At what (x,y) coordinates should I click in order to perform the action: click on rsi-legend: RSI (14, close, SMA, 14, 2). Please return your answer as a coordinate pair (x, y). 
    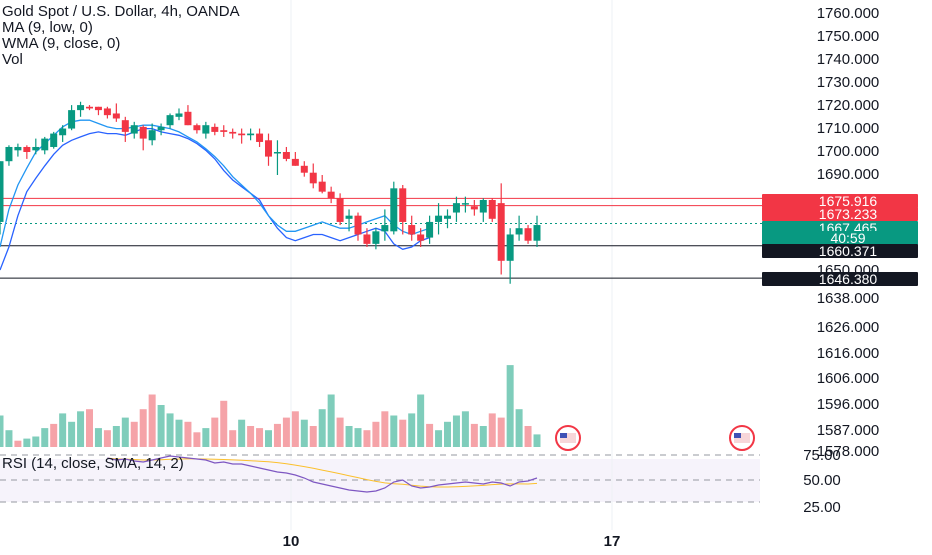
    Looking at the image, I should click on (93, 463).